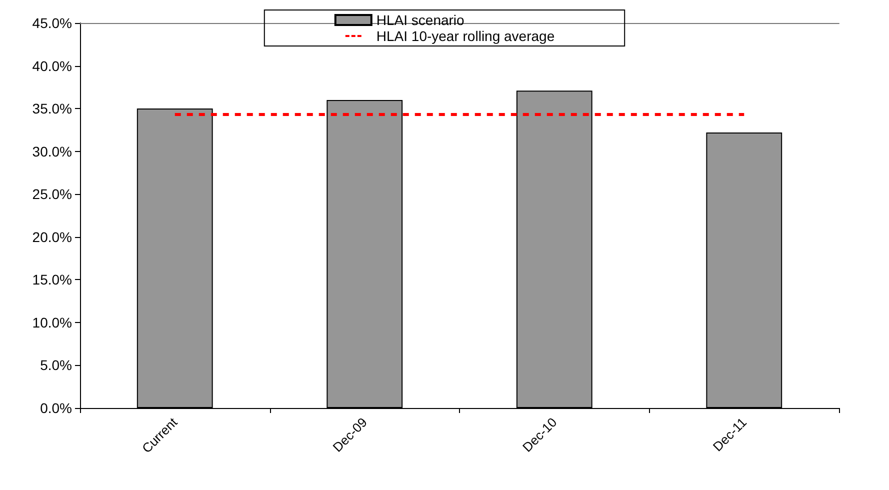 The height and width of the screenshot is (490, 889). What do you see at coordinates (52, 108) in the screenshot?
I see `y-tick-label: 35.0%` at bounding box center [52, 108].